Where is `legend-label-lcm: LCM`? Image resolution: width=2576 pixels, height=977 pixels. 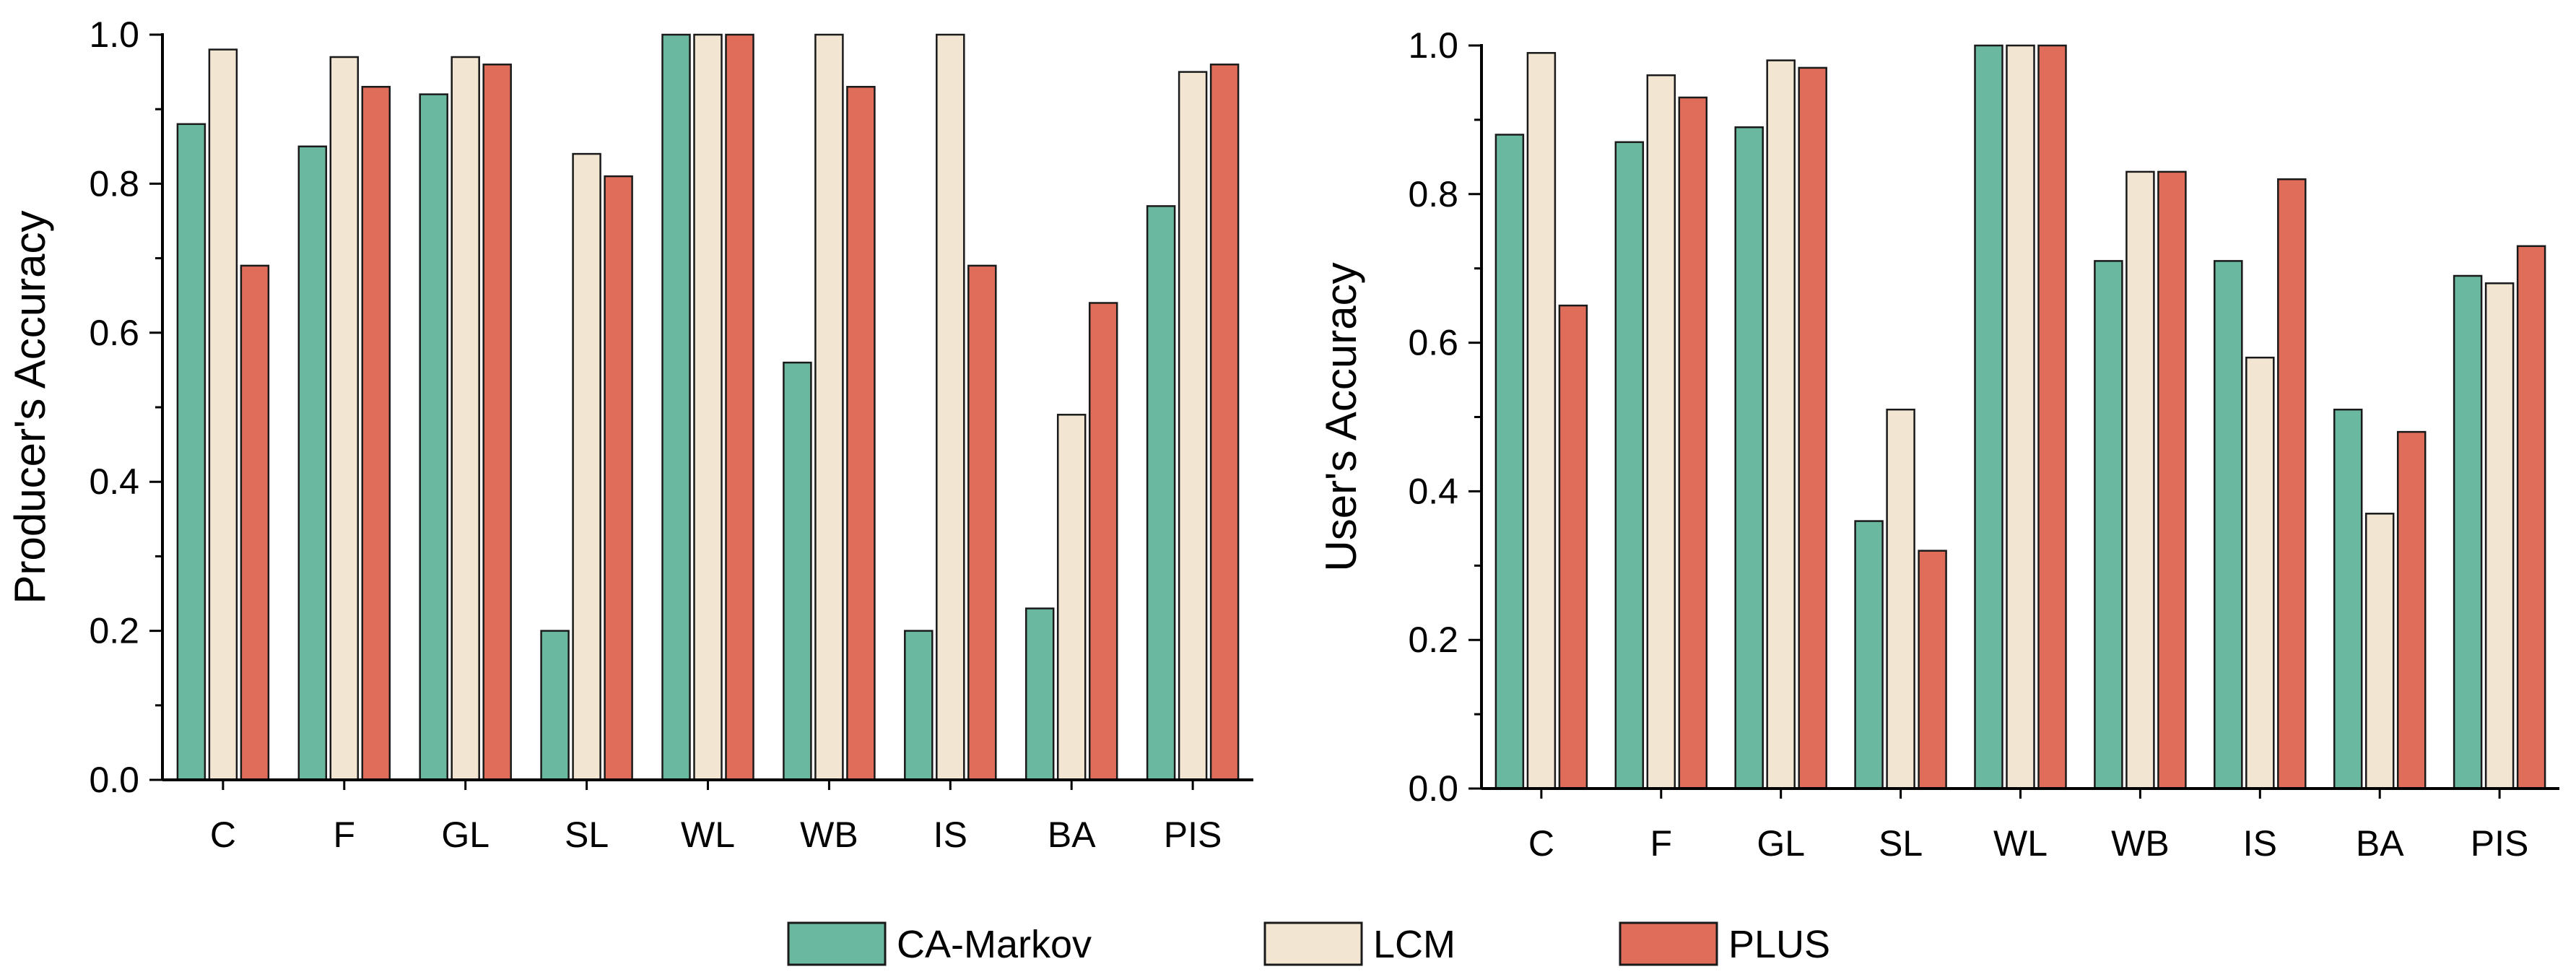 legend-label-lcm: LCM is located at coordinates (1414, 944).